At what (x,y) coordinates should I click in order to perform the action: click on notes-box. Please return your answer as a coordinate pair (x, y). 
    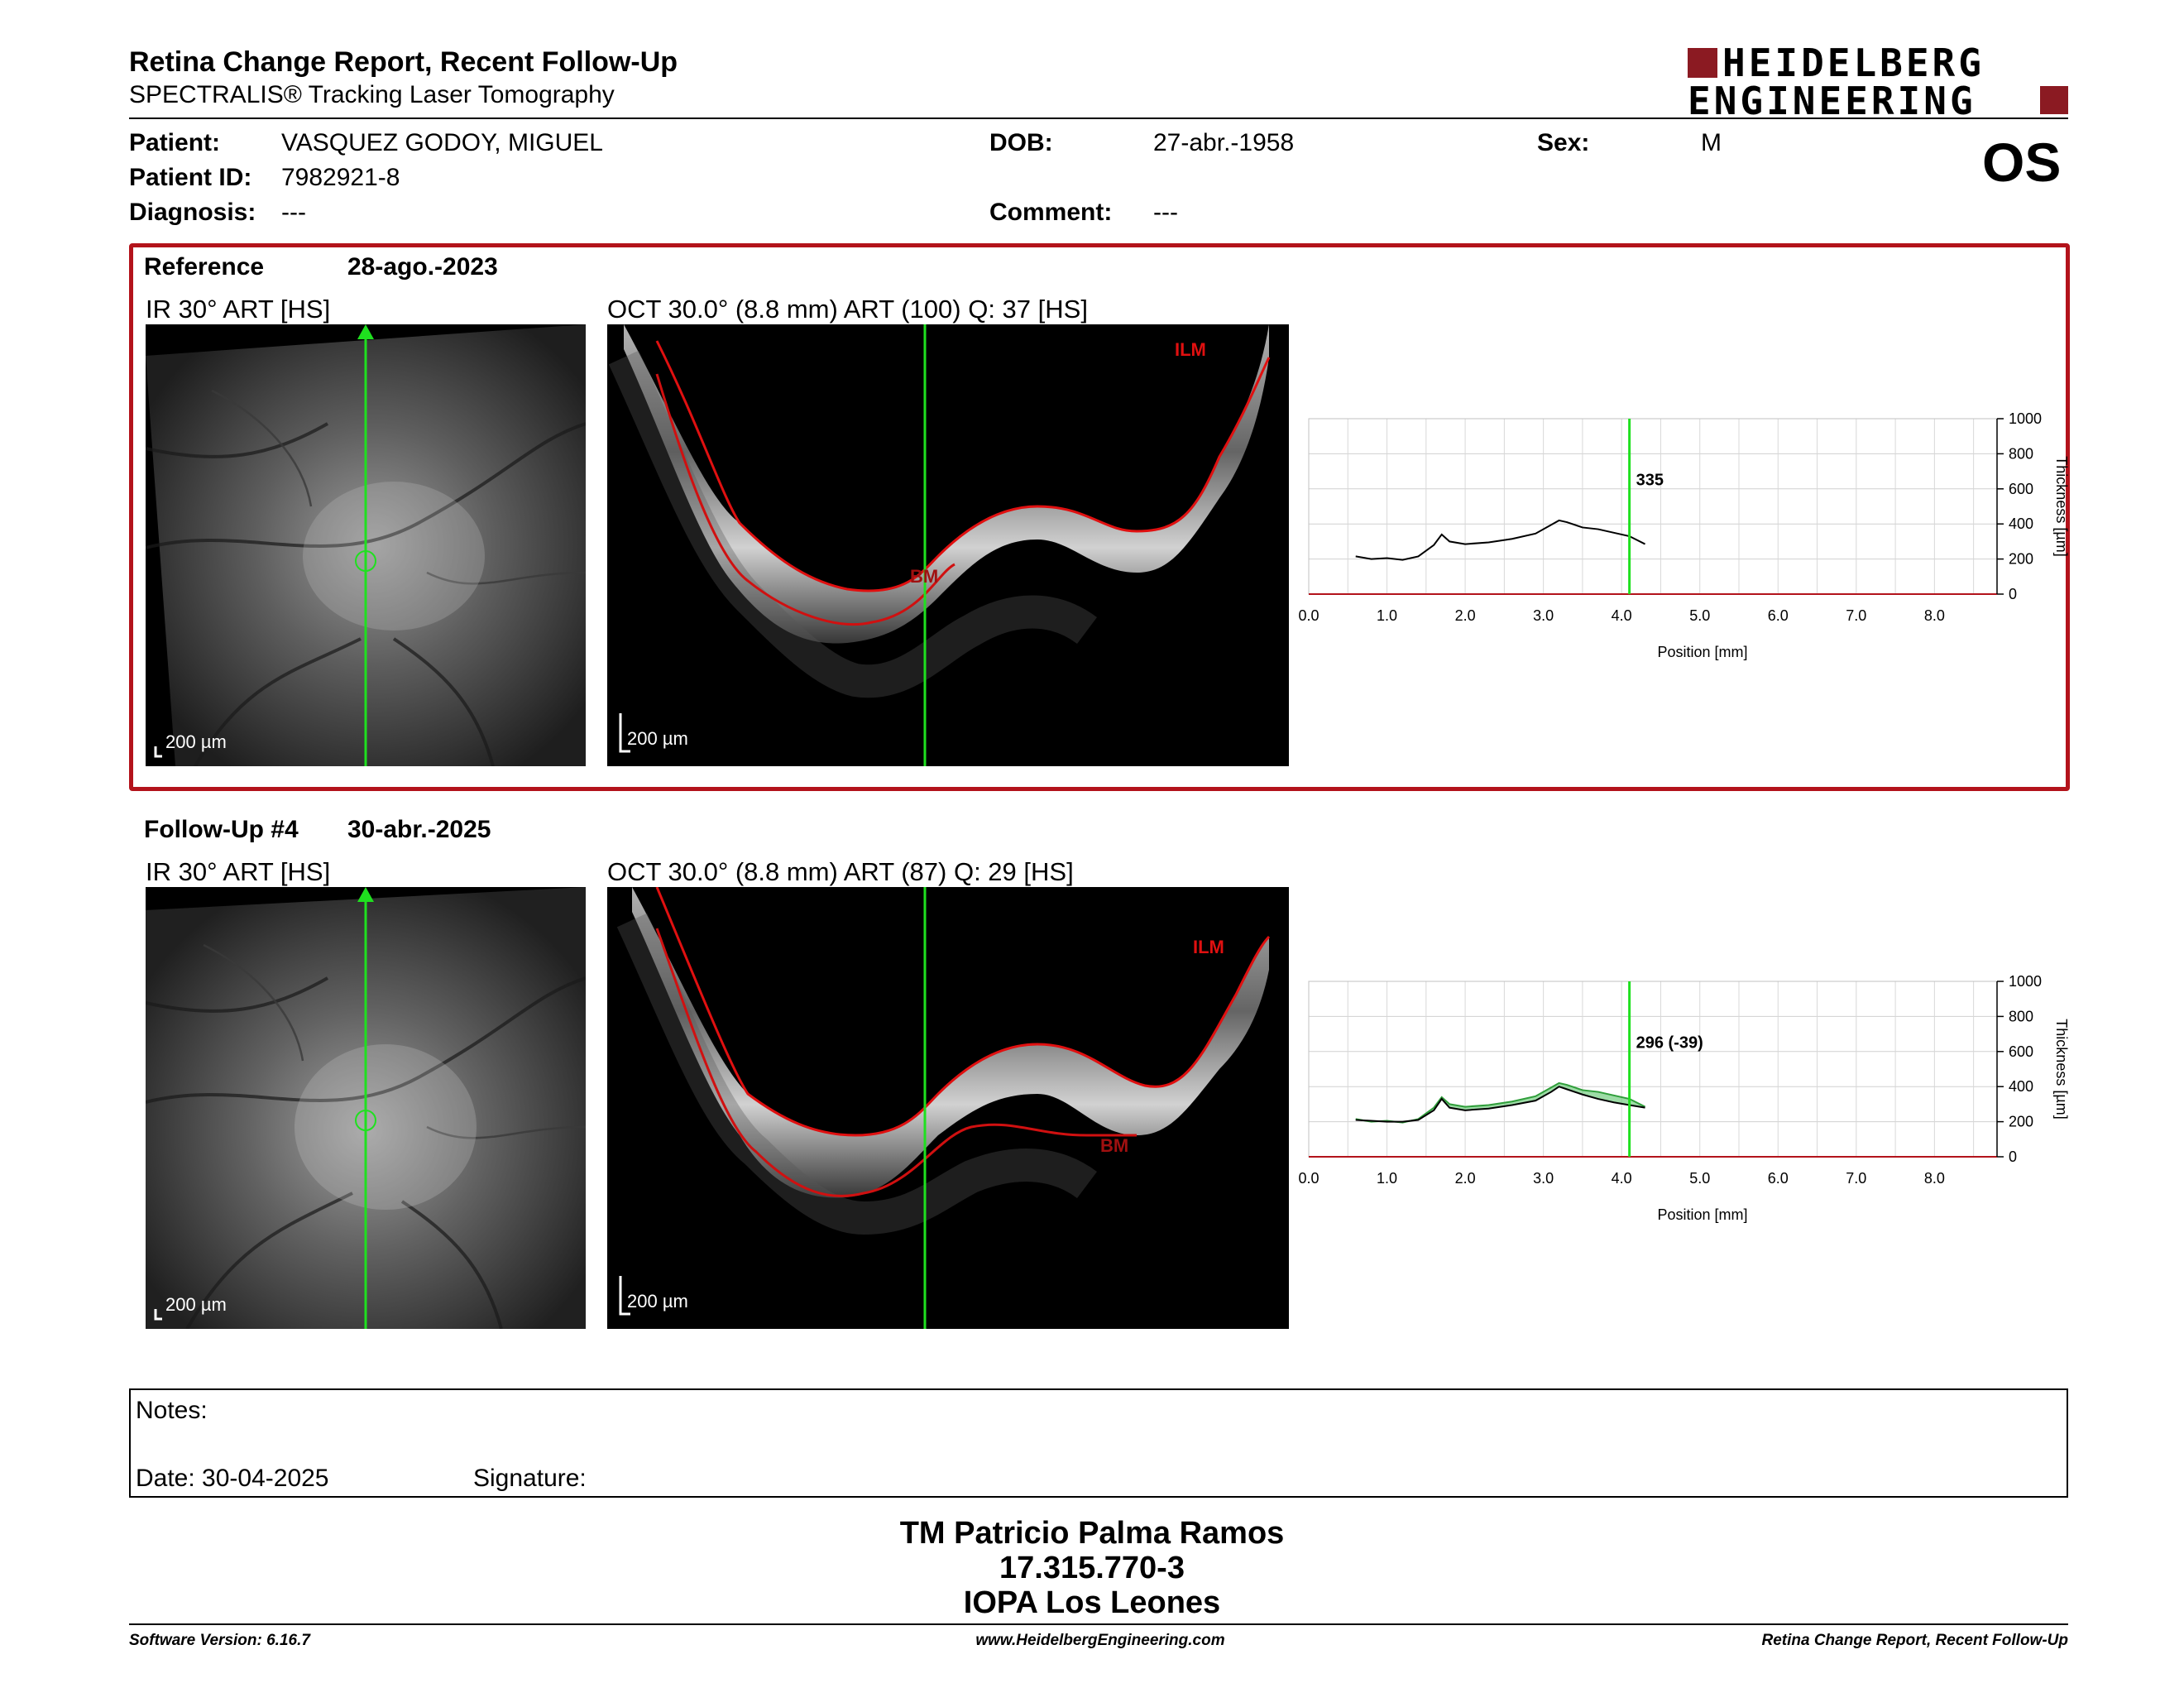
    Looking at the image, I should click on (1098, 1443).